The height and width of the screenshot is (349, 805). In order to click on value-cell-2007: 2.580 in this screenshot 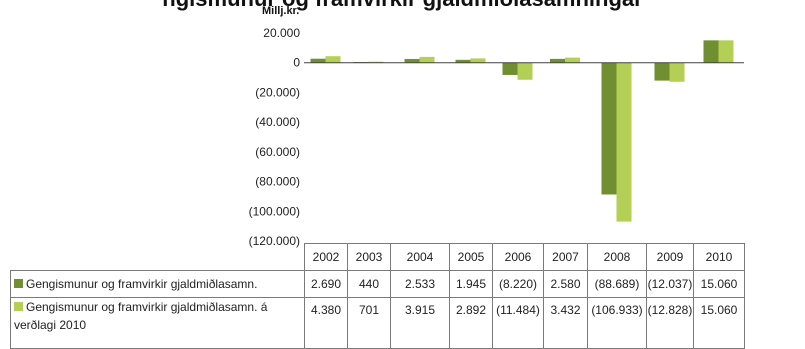, I will do `click(565, 284)`.